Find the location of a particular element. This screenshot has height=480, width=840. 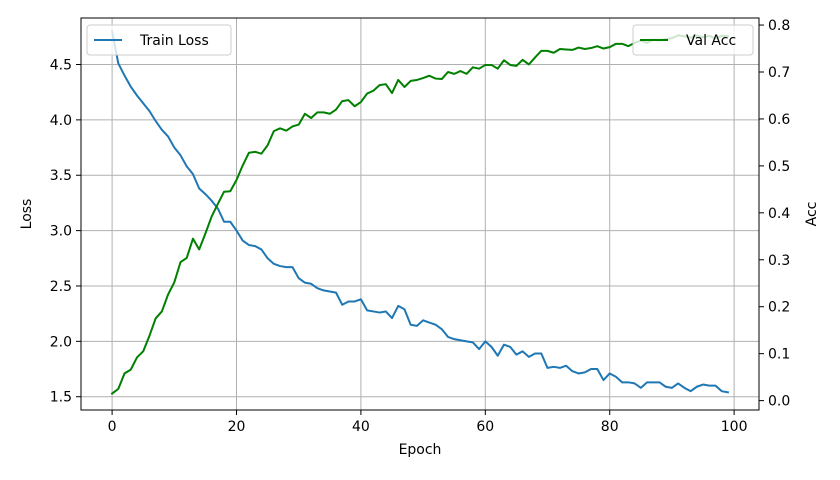

y-right-tick-label: 0.8 is located at coordinates (779, 26).